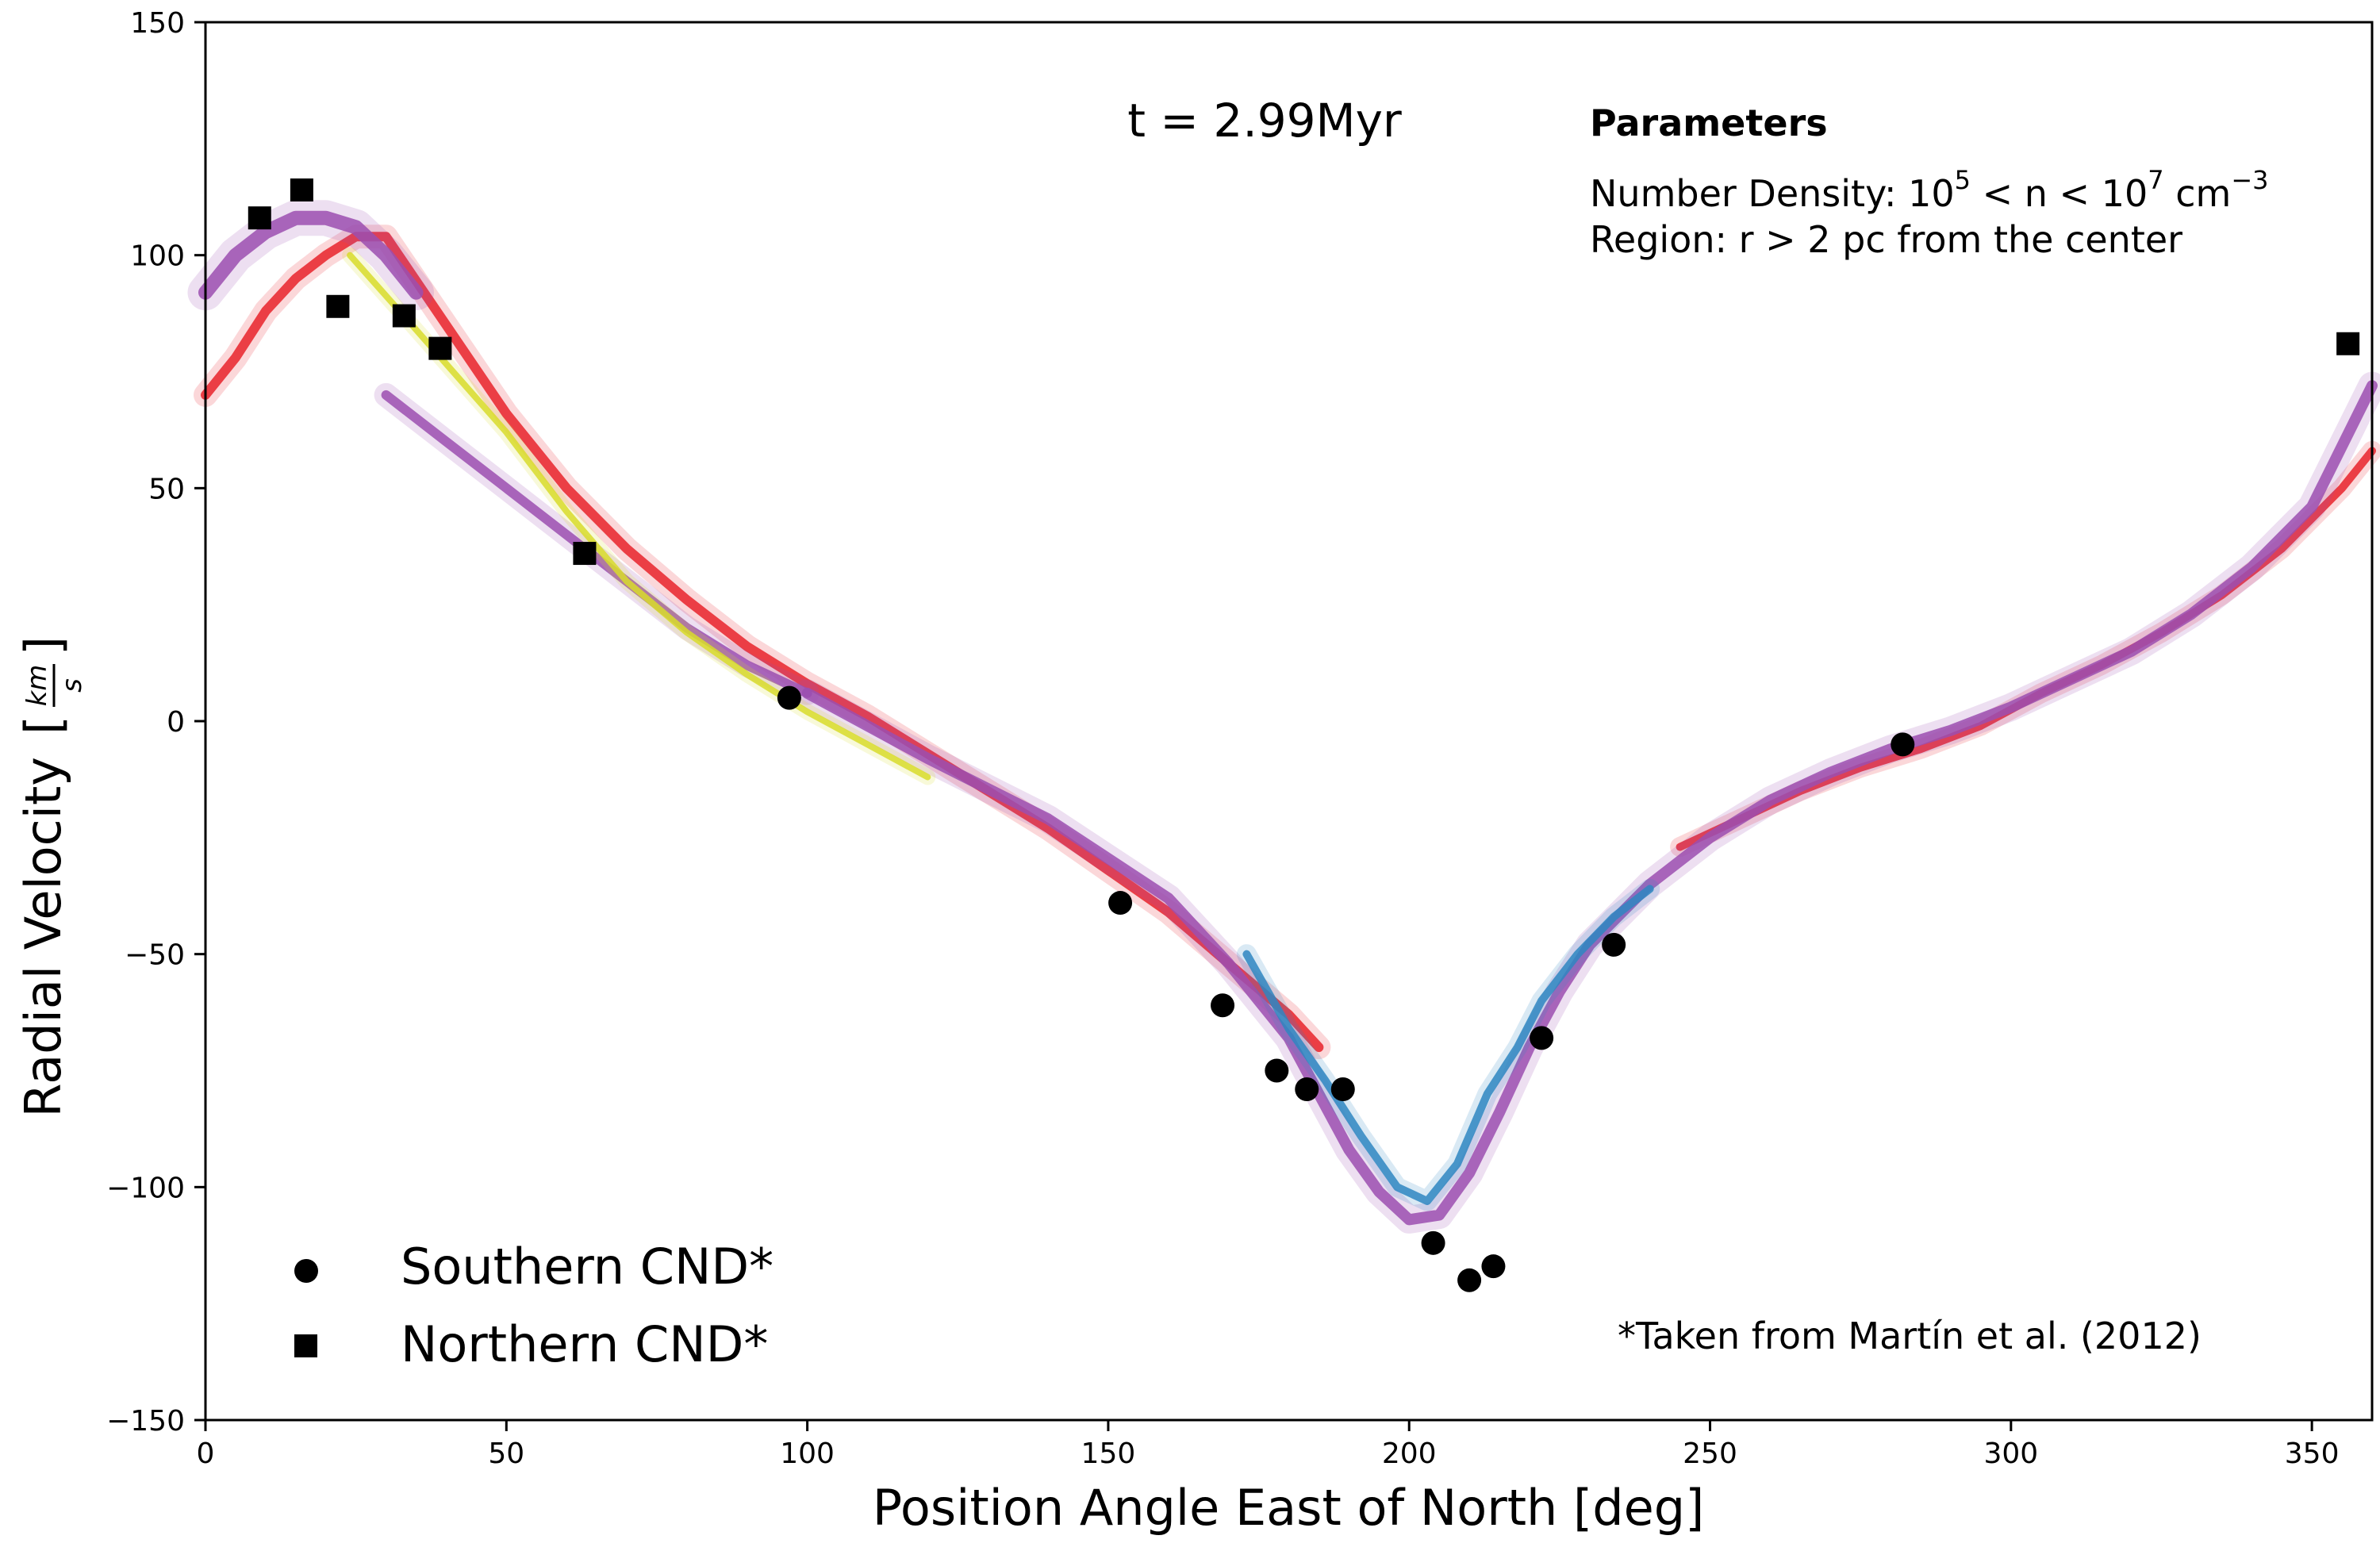 Image resolution: width=2380 pixels, height=1547 pixels. Describe the element at coordinates (166, 489) in the screenshot. I see `y-tick-label: 50` at that location.